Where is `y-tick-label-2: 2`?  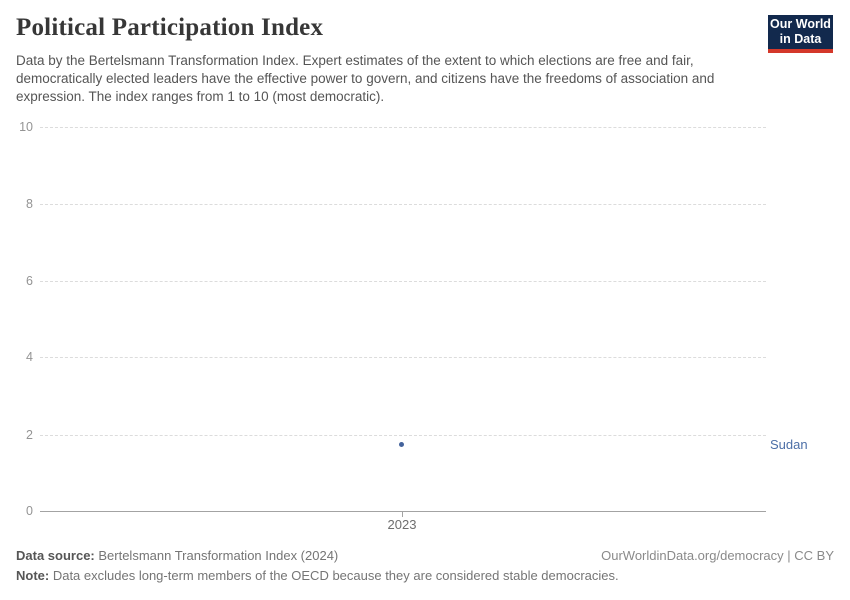
y-tick-label-2: 2 is located at coordinates (29, 435).